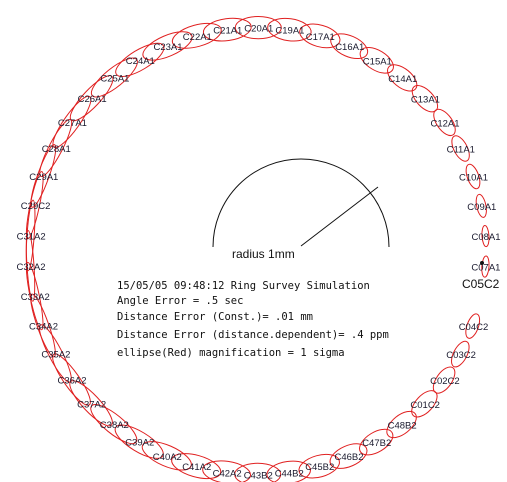 Image resolution: width=507 pixels, height=482 pixels. I want to click on error-ellipse-c29c2, so click(34, 205).